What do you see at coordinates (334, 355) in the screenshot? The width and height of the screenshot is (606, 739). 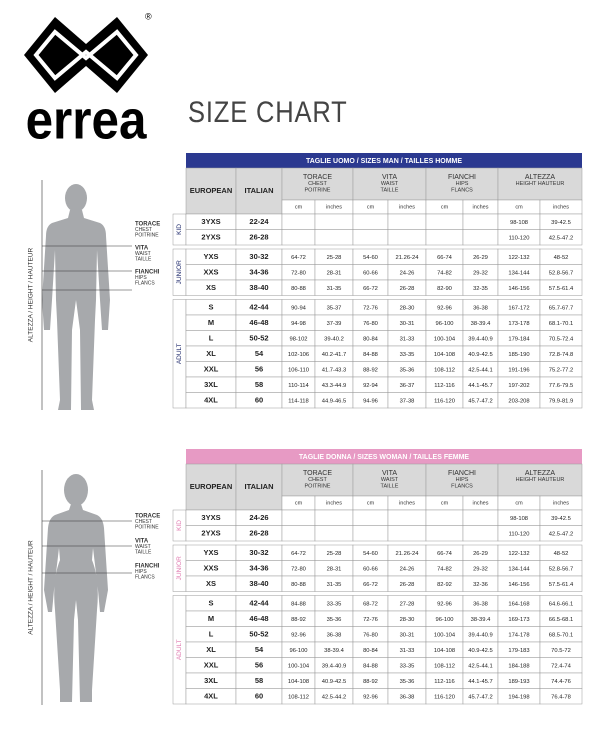 I see `measure-cell: 40.2-41.7` at bounding box center [334, 355].